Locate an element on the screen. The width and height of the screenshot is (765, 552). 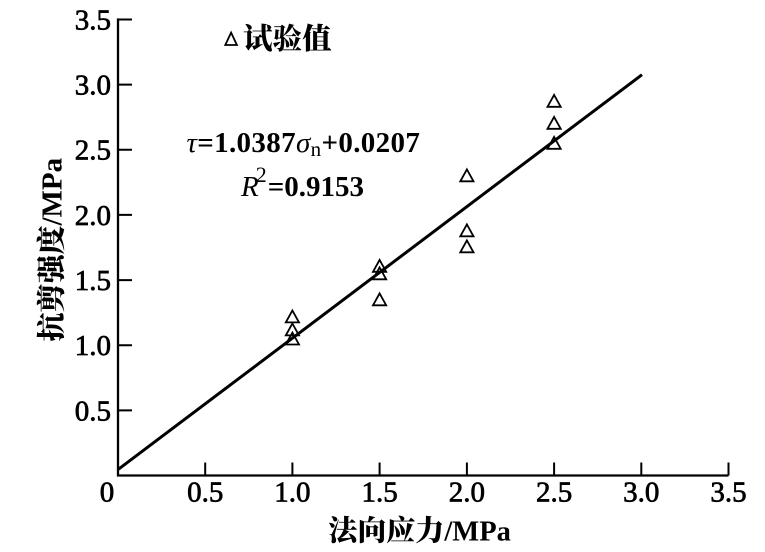
svg-text: 0 is located at coordinates (107, 493).